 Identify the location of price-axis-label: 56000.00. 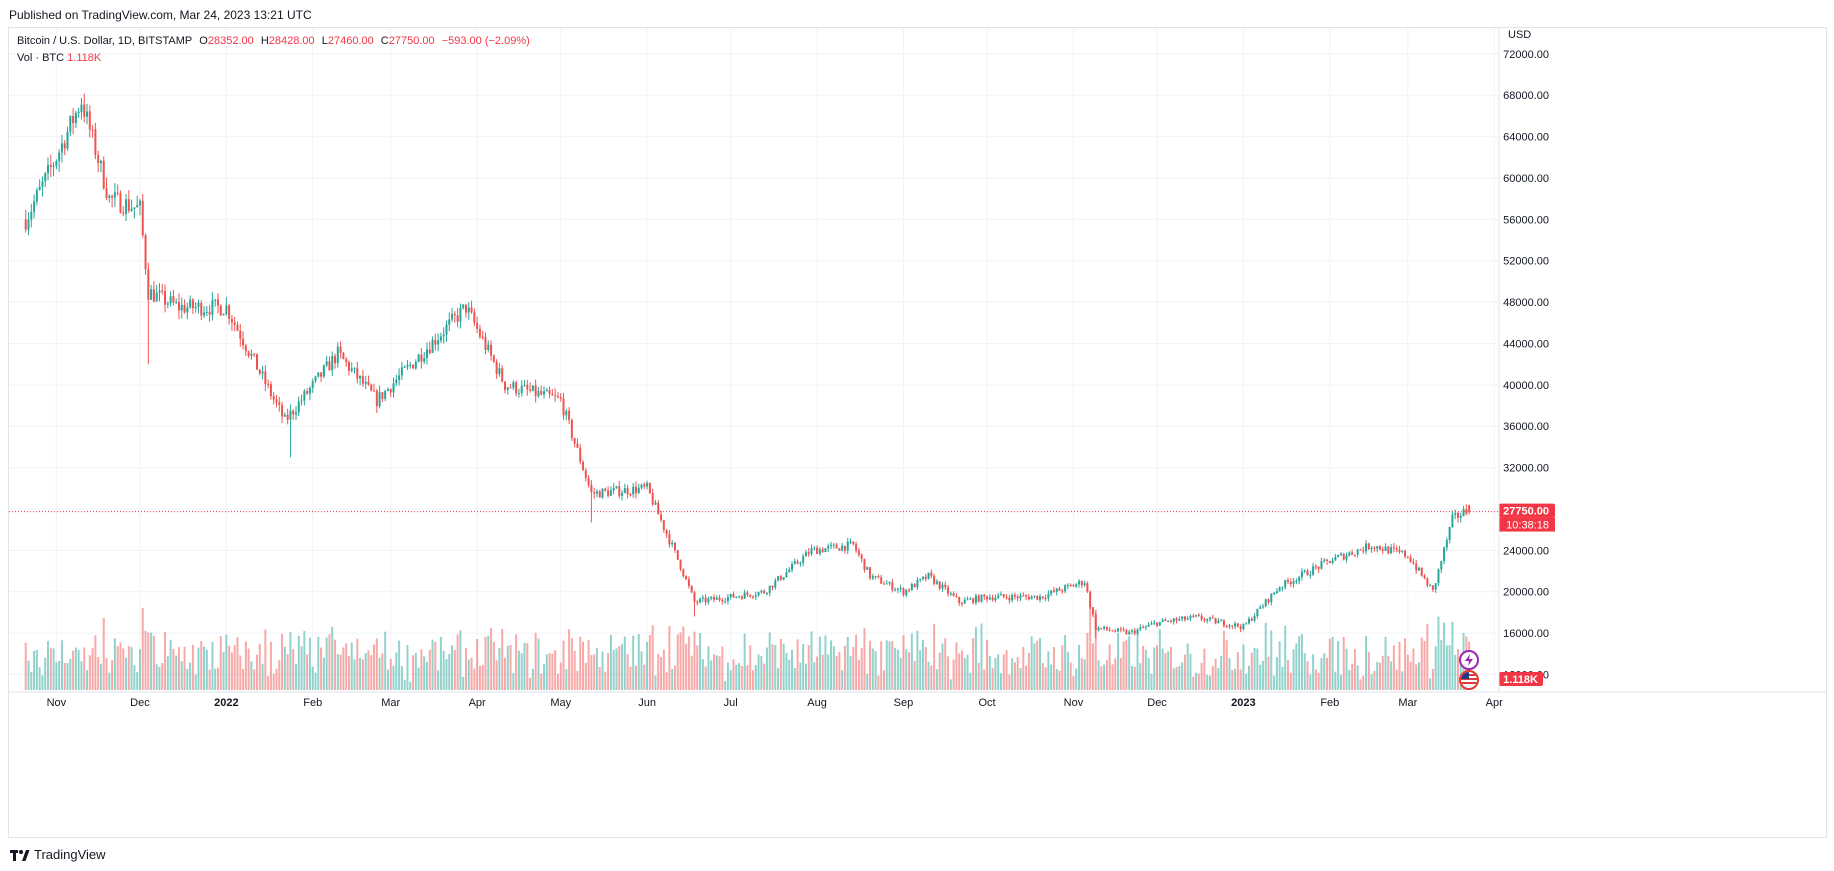
(1526, 220).